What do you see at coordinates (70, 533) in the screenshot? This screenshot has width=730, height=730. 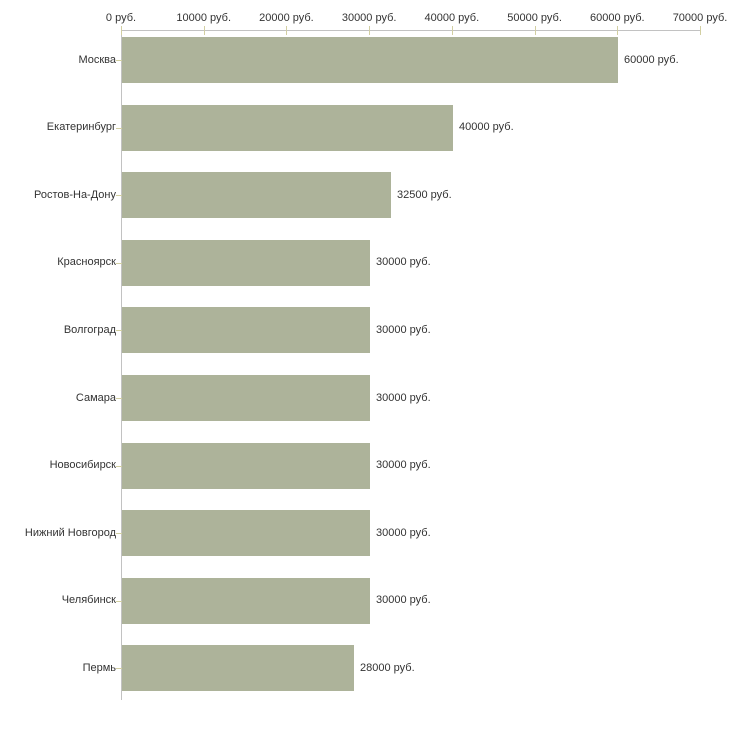 I see `bar-category-label: Нижний Новгород` at bounding box center [70, 533].